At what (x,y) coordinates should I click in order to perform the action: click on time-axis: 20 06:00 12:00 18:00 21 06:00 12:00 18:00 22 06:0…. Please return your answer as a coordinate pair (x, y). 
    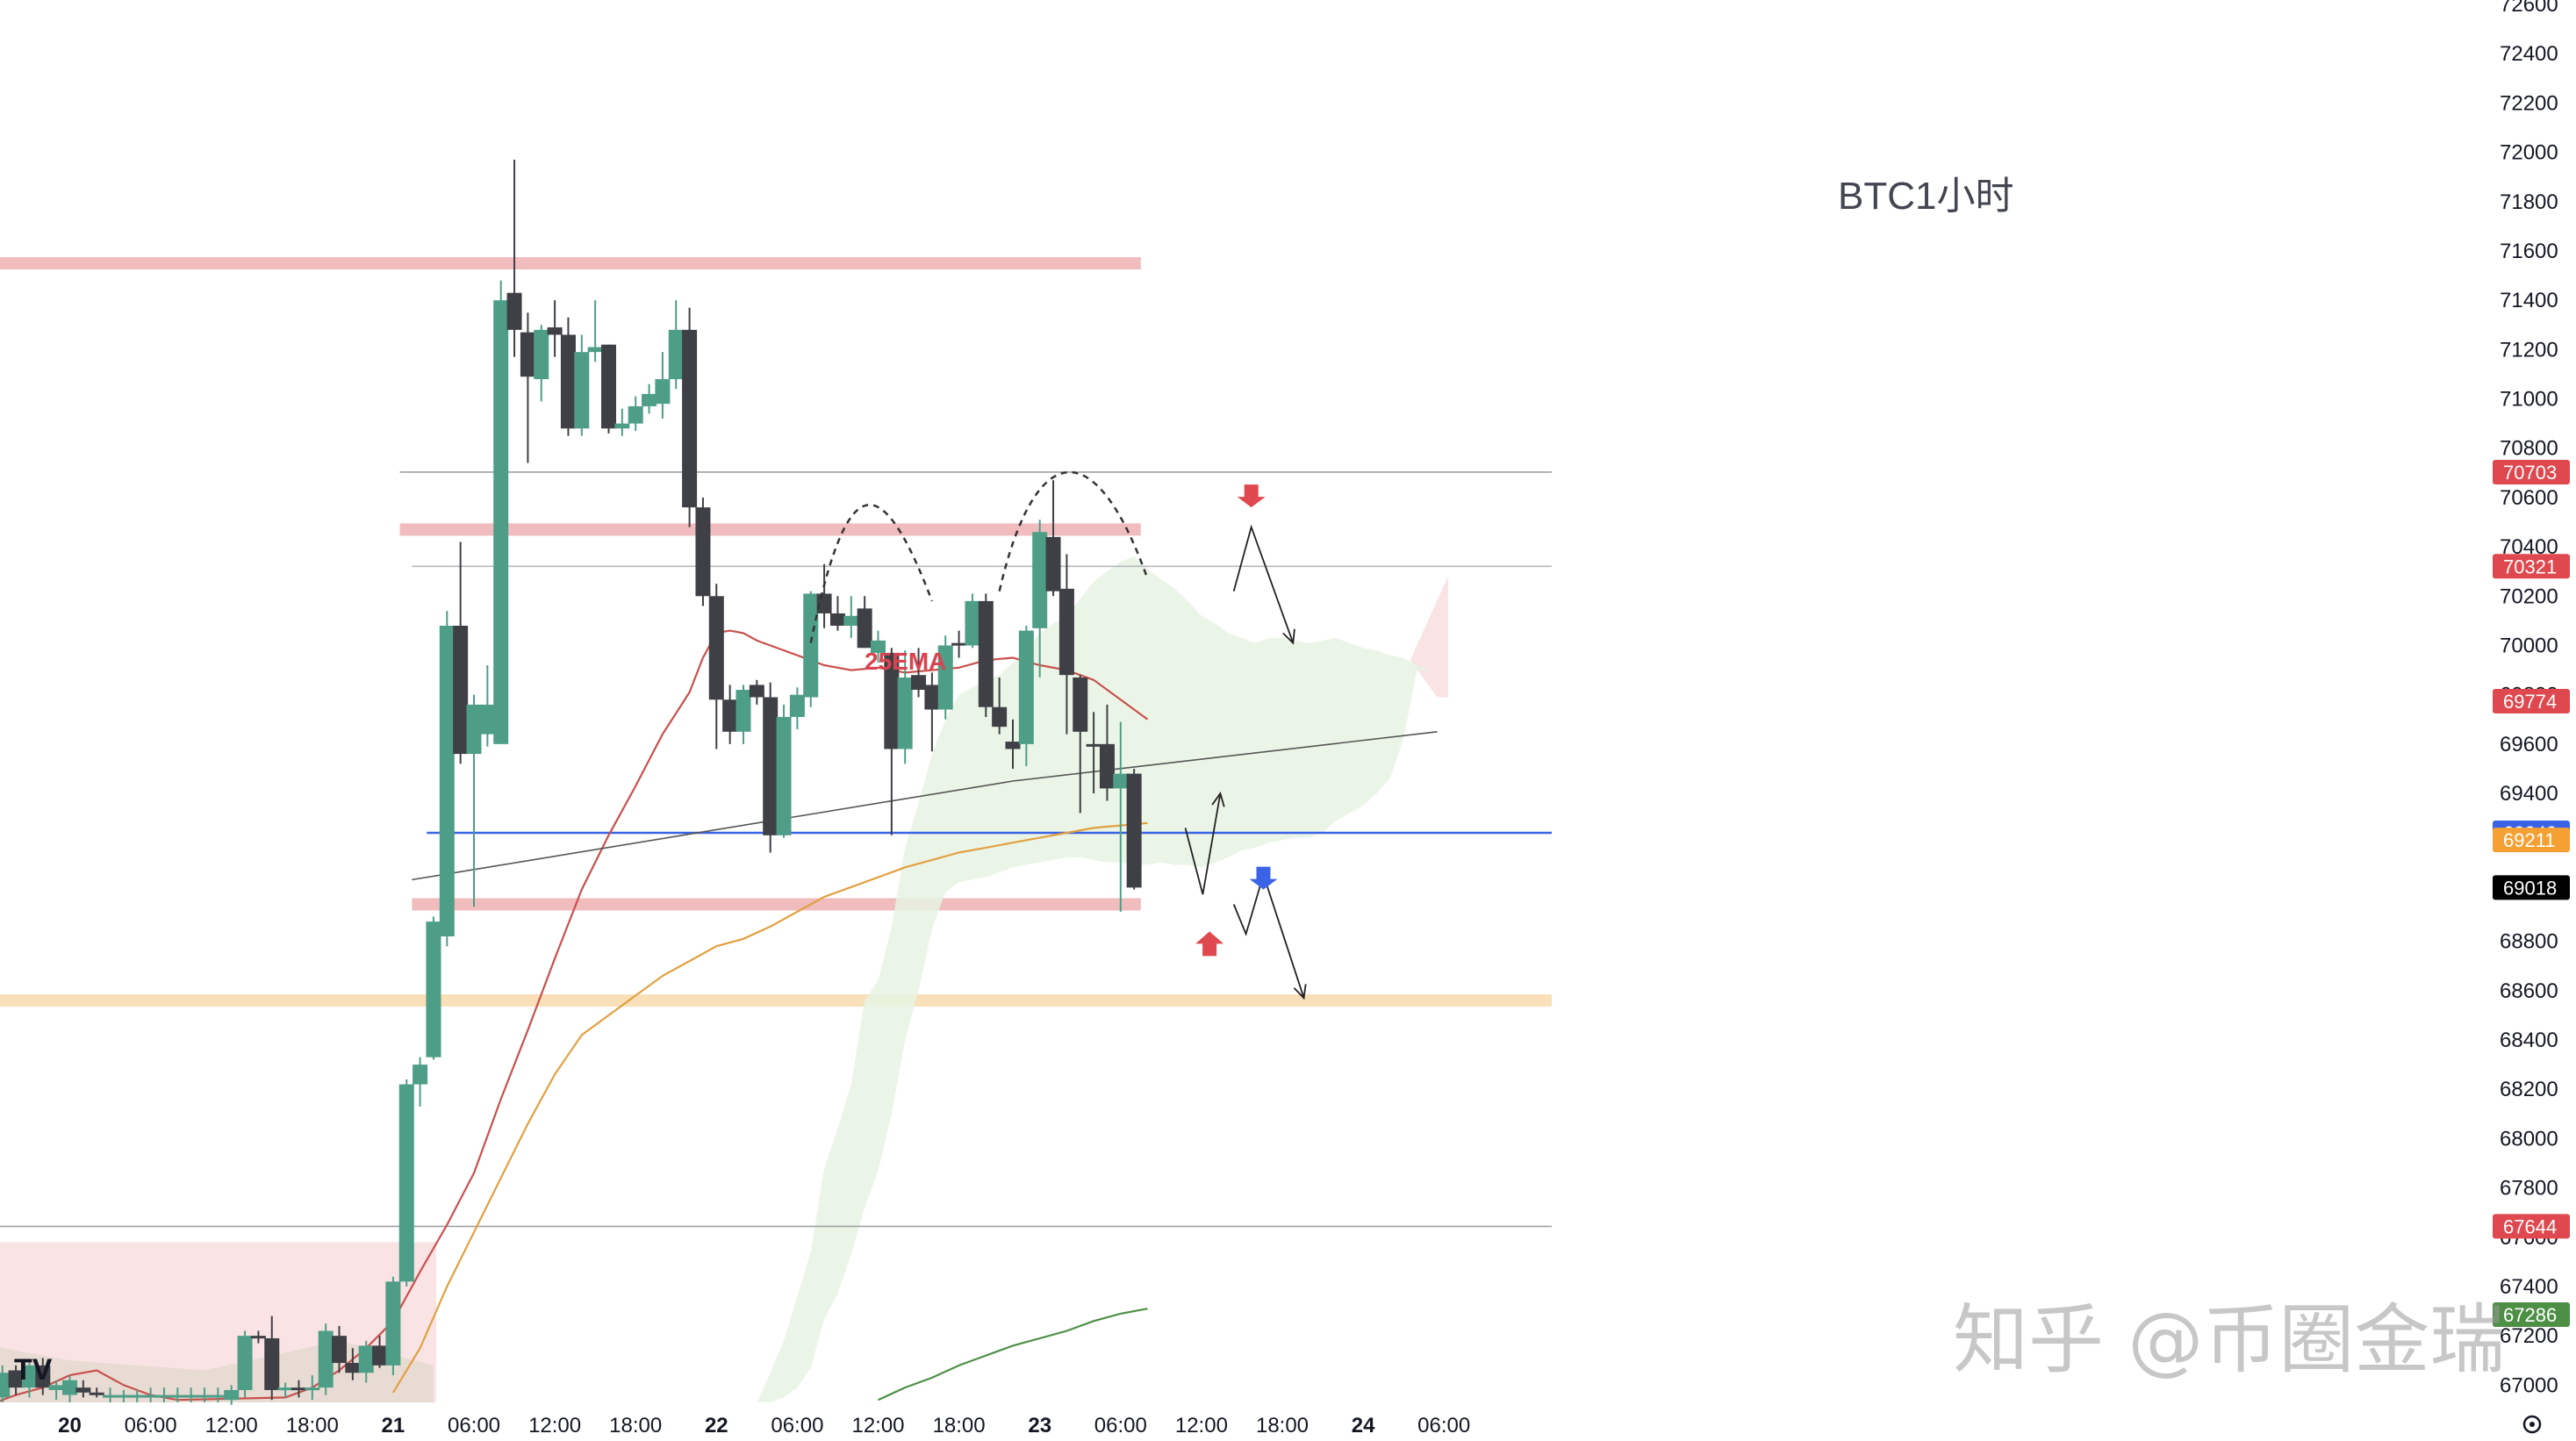
    Looking at the image, I should click on (764, 1425).